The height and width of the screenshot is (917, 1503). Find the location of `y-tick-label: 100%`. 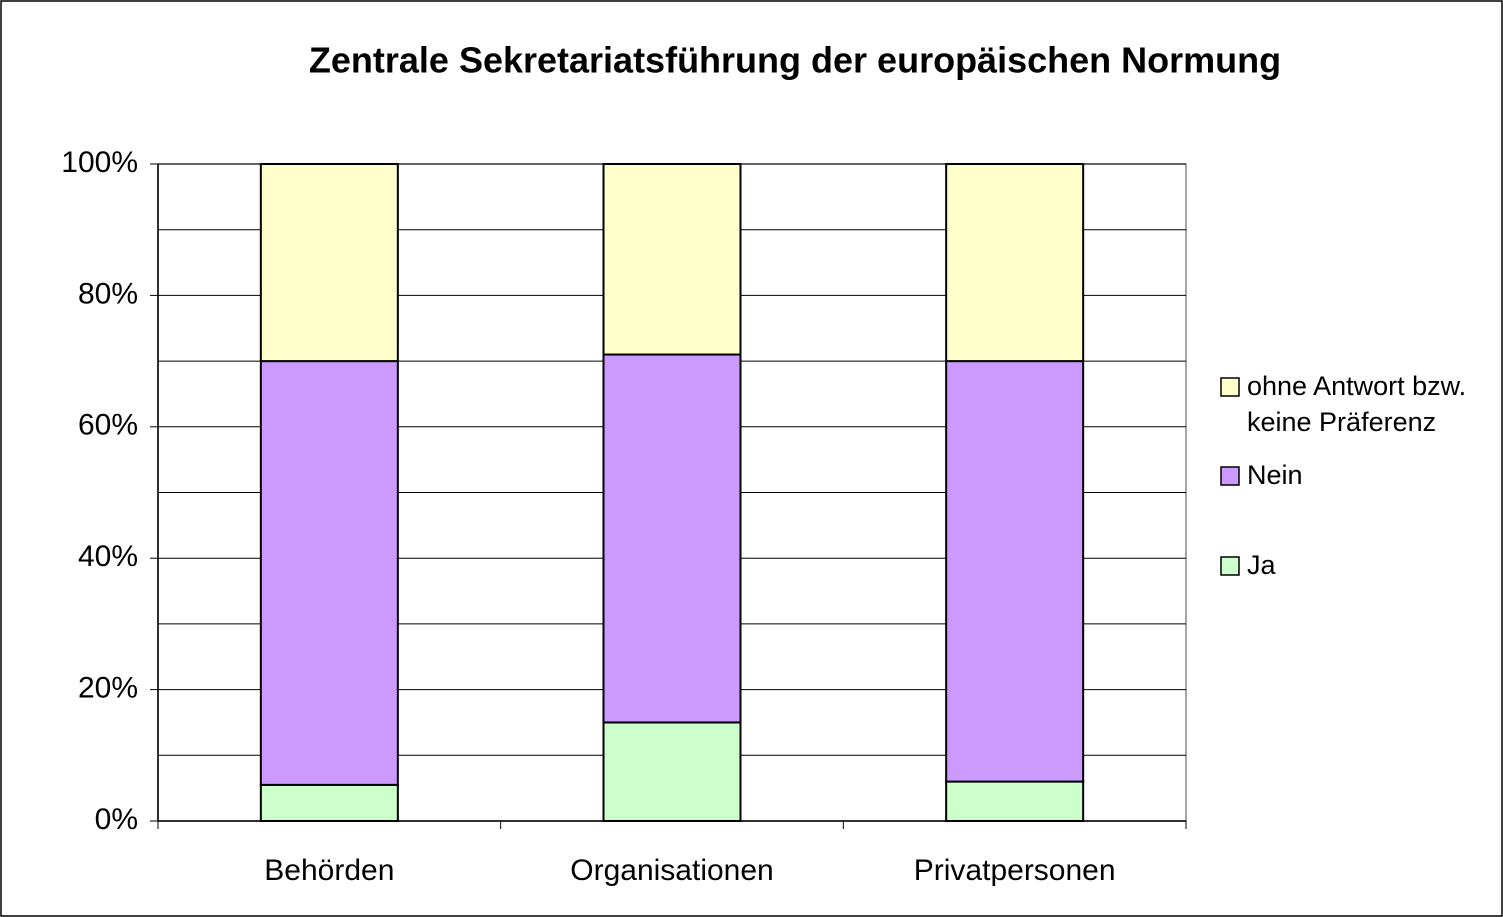

y-tick-label: 100% is located at coordinates (99, 162).